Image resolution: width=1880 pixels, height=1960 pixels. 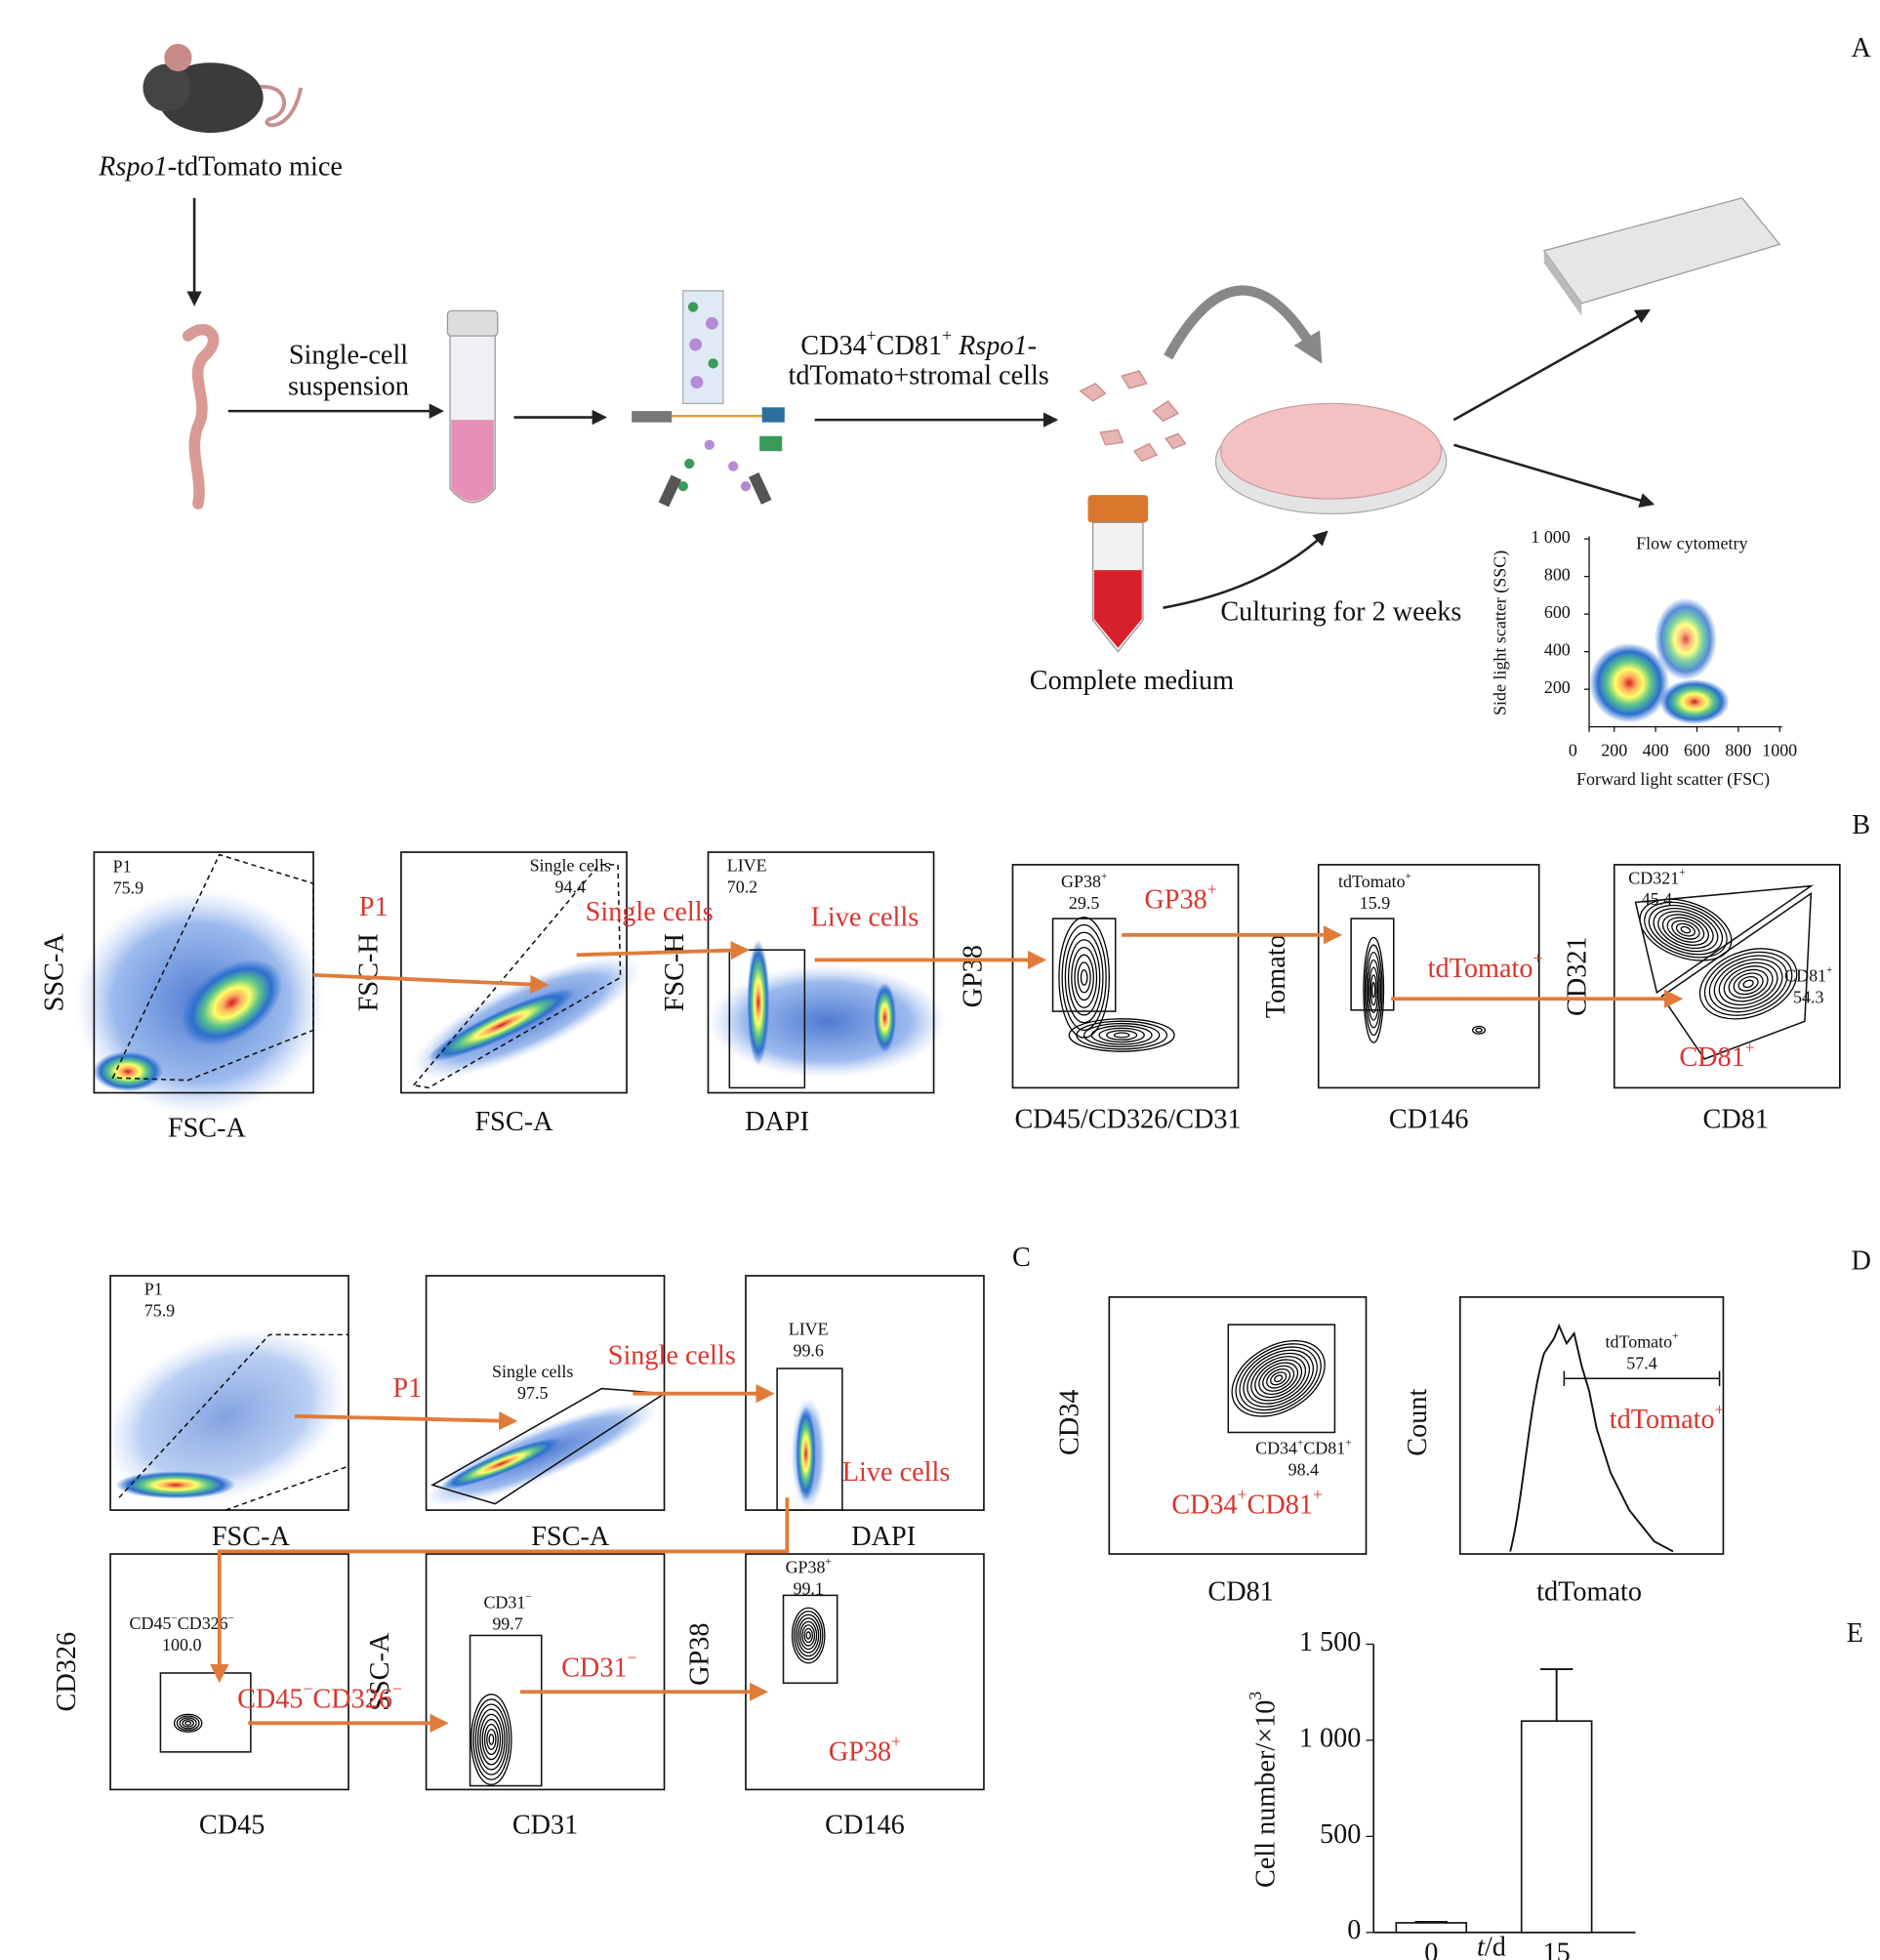 What do you see at coordinates (1354, 1930) in the screenshot?
I see `y-tick-label: 0` at bounding box center [1354, 1930].